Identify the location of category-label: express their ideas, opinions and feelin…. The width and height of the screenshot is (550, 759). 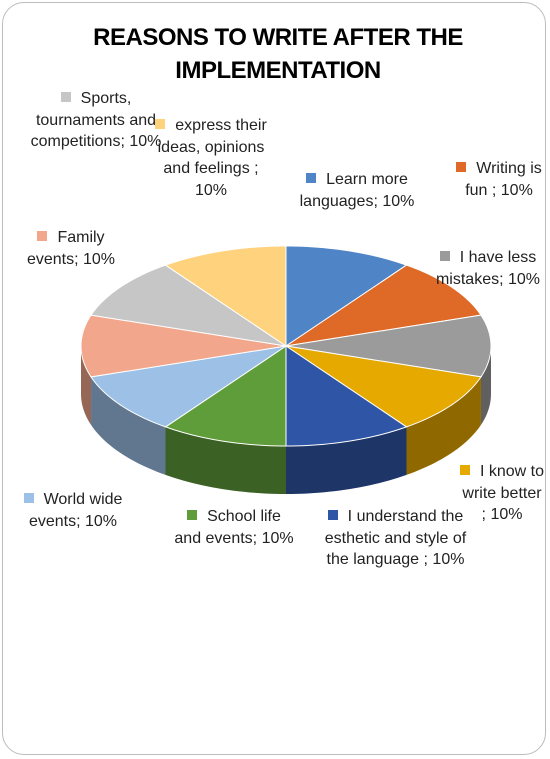
(212, 147).